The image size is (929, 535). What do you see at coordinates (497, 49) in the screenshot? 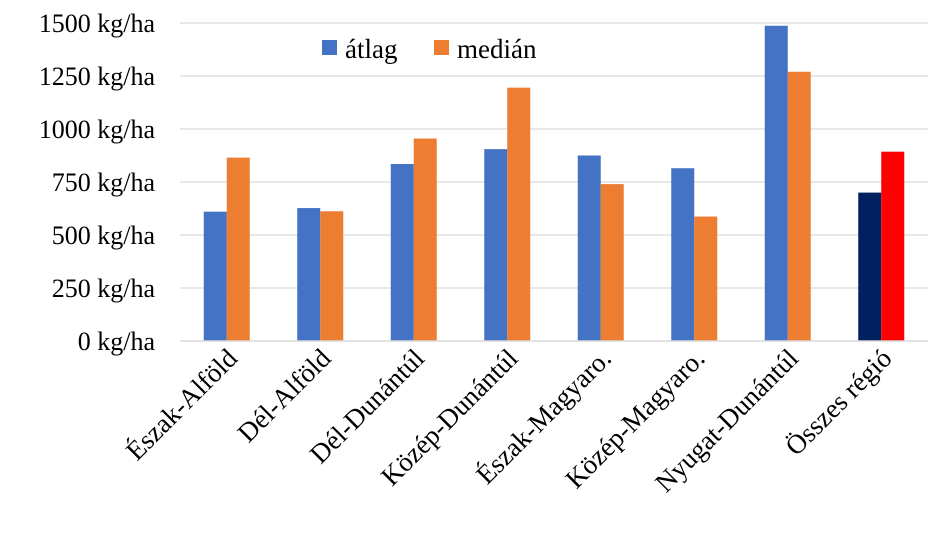
I see `legend-label-median: medián` at bounding box center [497, 49].